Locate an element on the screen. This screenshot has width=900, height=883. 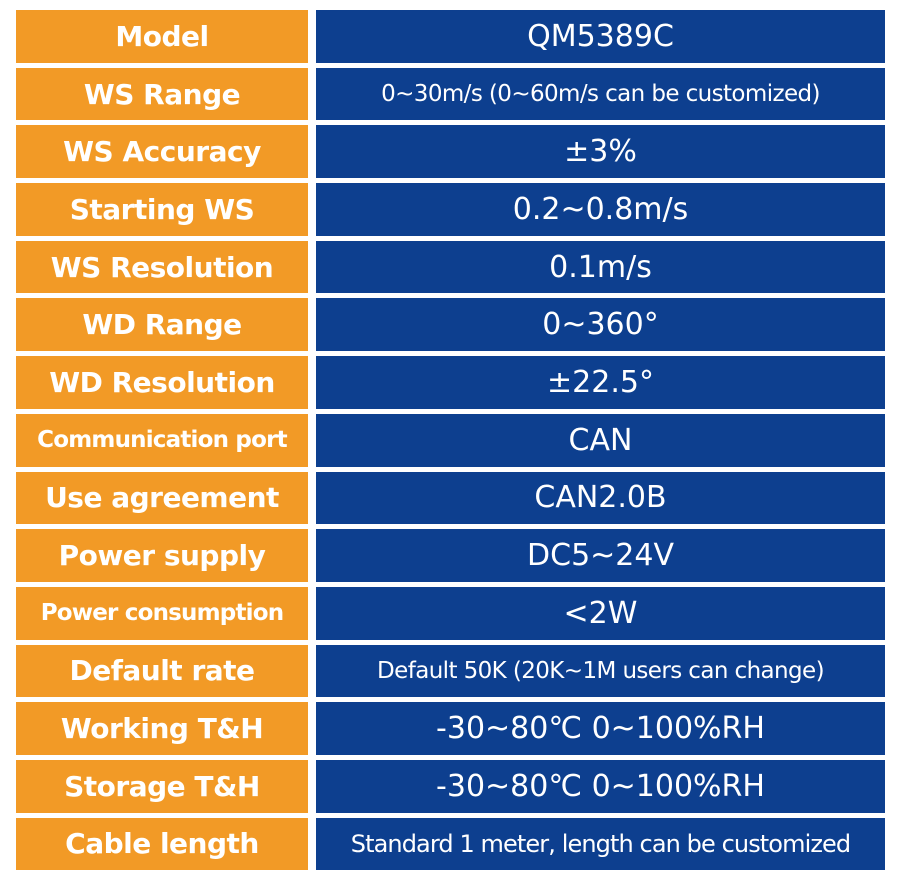
spec-row-storage-th: Storage T&H -30~80℃ 0~100%RH is located at coordinates (450, 786).